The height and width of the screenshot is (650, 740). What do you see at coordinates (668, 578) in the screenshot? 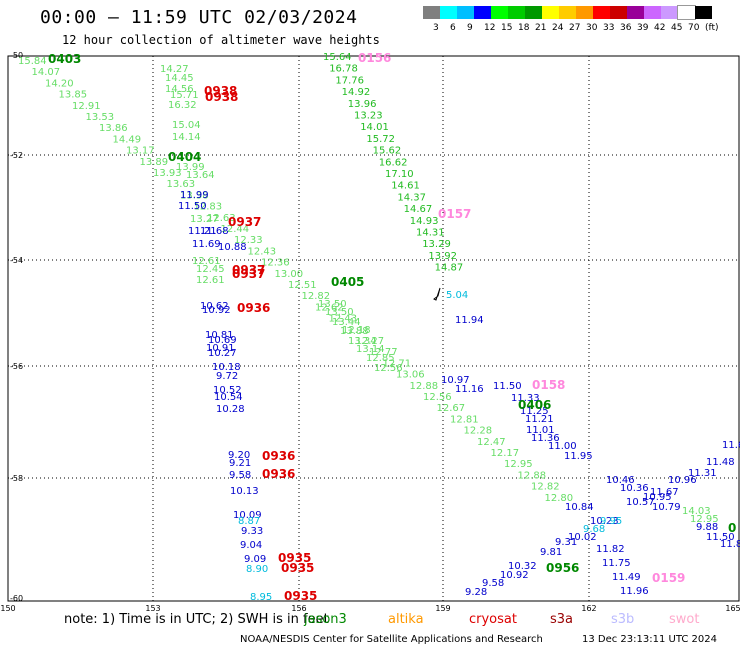
I see `pass-id-label: 0159` at bounding box center [668, 578].